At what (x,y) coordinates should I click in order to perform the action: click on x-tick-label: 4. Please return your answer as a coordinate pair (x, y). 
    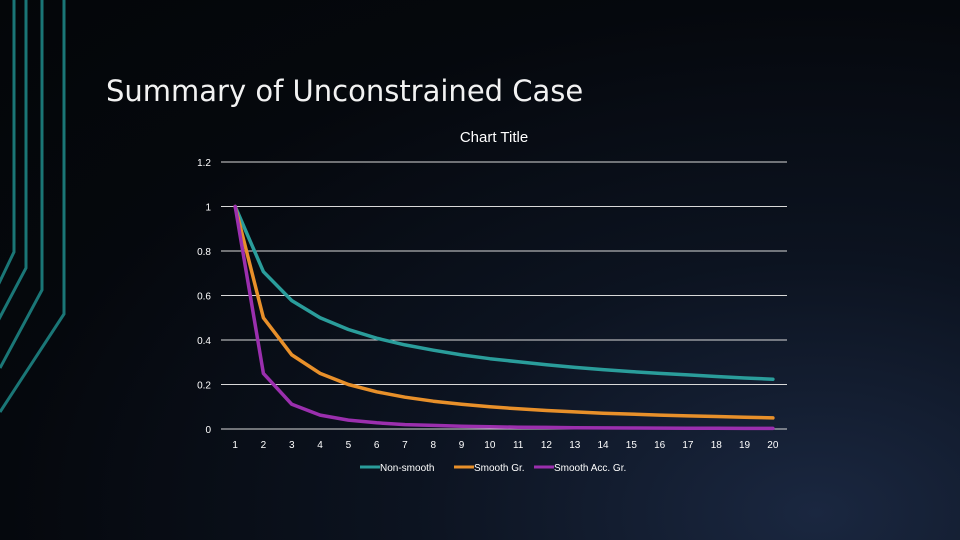
    Looking at the image, I should click on (320, 445).